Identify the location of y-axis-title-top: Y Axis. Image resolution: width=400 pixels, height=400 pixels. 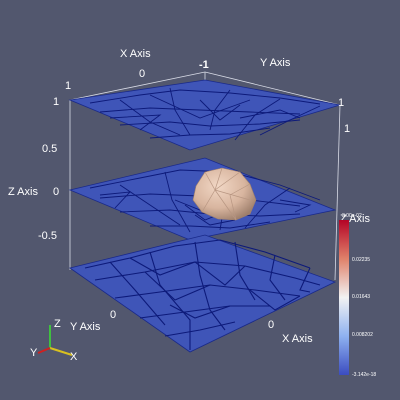
(275, 63).